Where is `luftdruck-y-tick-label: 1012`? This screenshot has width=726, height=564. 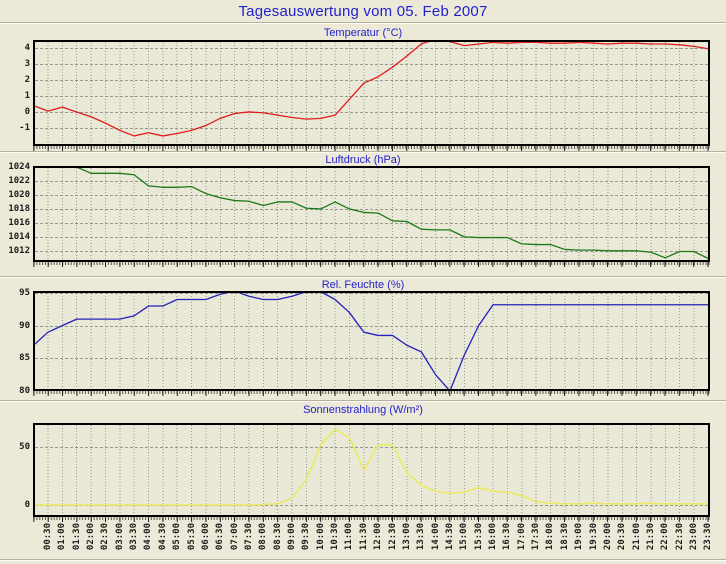
luftdruck-y-tick-label: 1012 is located at coordinates (19, 250).